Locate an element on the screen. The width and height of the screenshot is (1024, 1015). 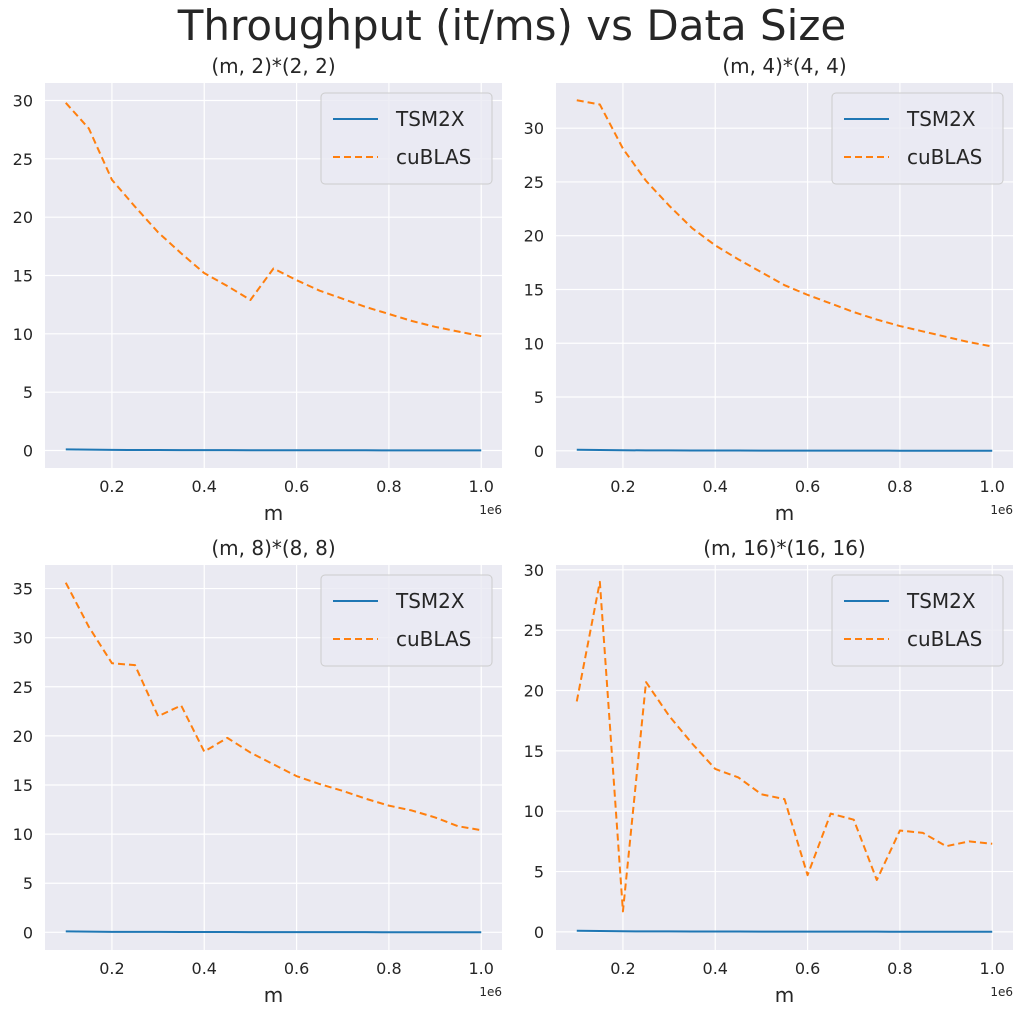
subplot-title: (m, 2)*(2, 2) is located at coordinates (273, 66).